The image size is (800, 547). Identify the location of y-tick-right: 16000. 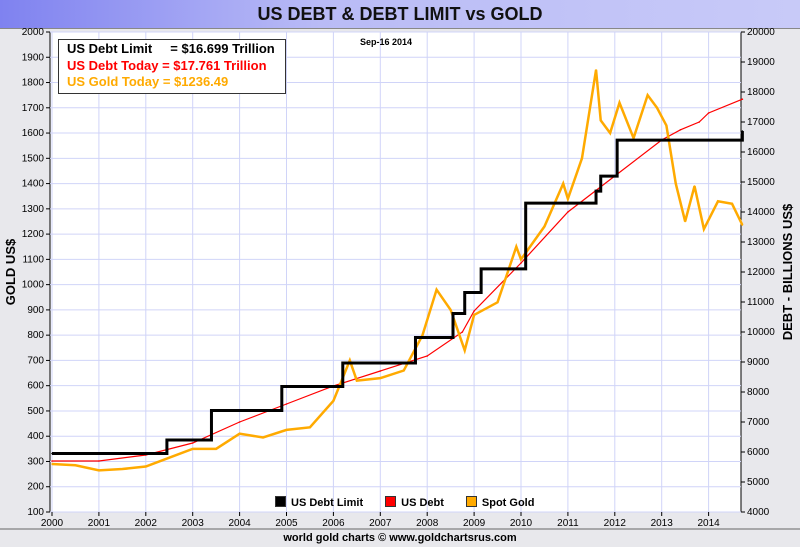
(761, 152).